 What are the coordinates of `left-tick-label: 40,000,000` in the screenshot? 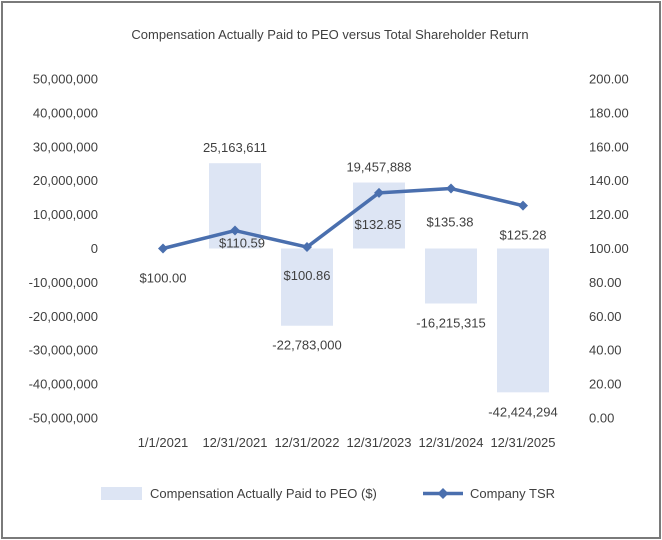 It's located at (65, 112).